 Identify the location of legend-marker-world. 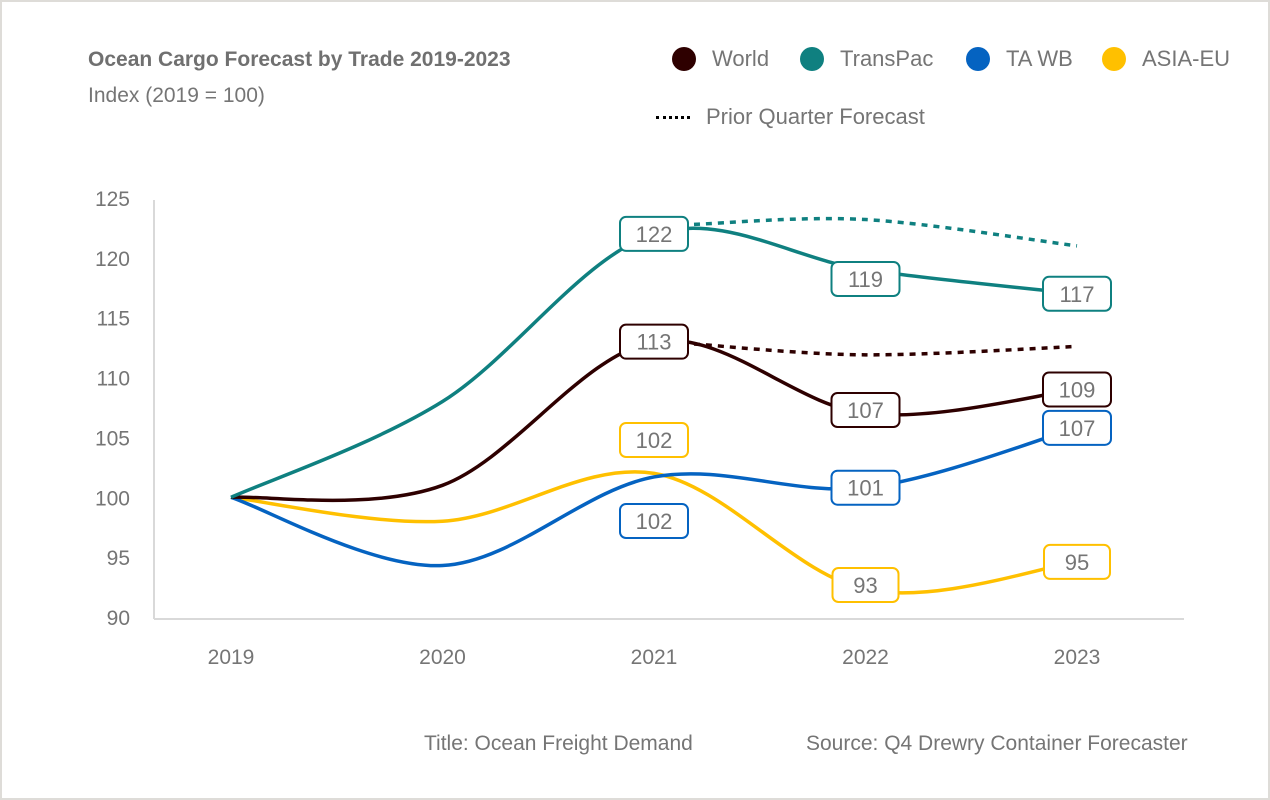
(684, 59).